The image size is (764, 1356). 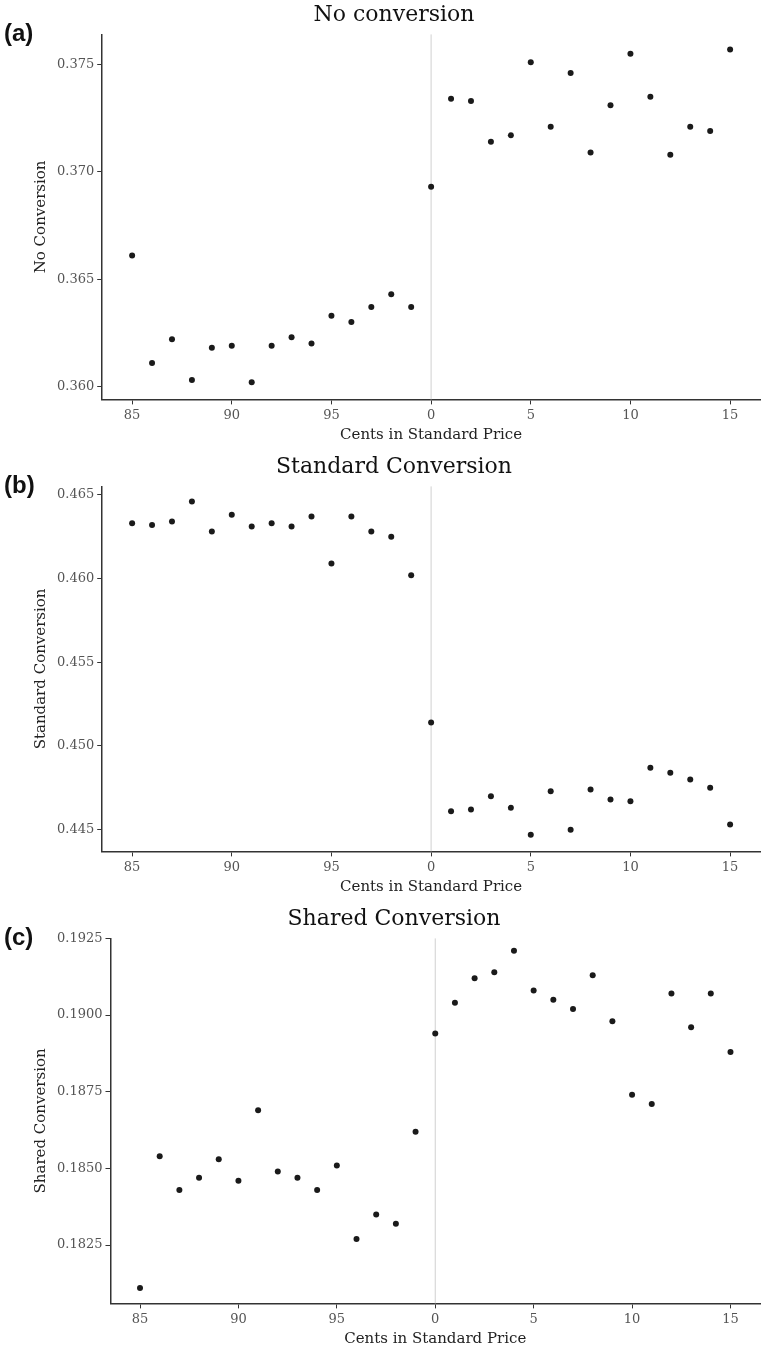 I want to click on chart-title: Shared Conversion, so click(x=394, y=917).